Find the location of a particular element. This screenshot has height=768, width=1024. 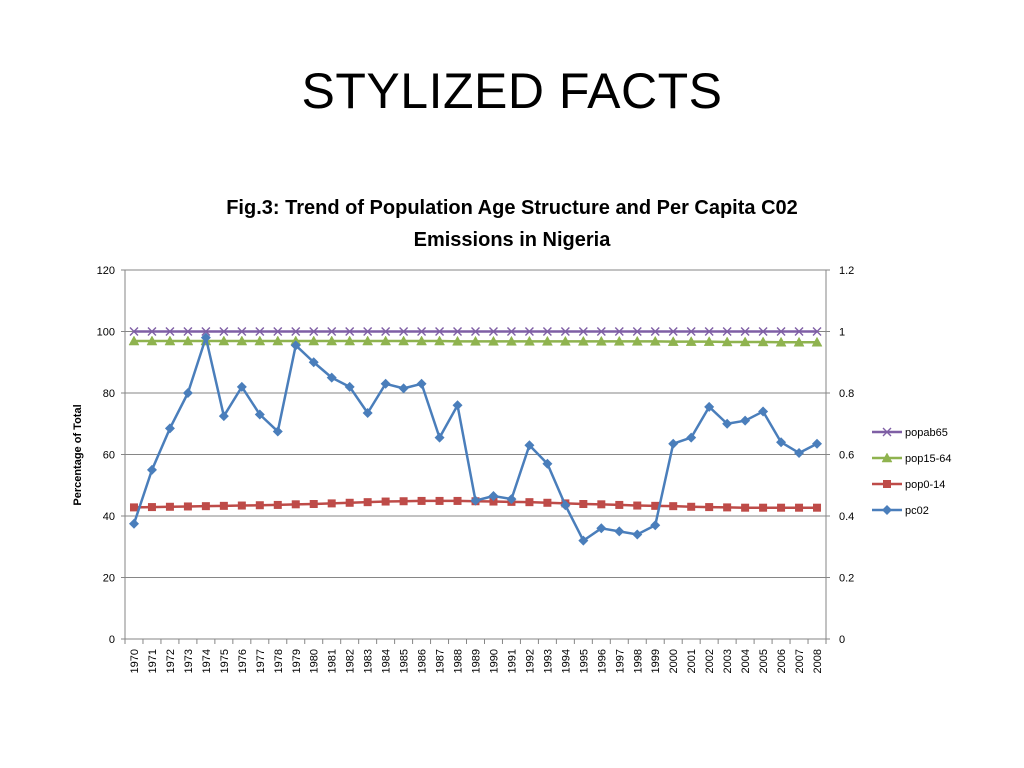

x-tick-label: 2006 is located at coordinates (782, 661).